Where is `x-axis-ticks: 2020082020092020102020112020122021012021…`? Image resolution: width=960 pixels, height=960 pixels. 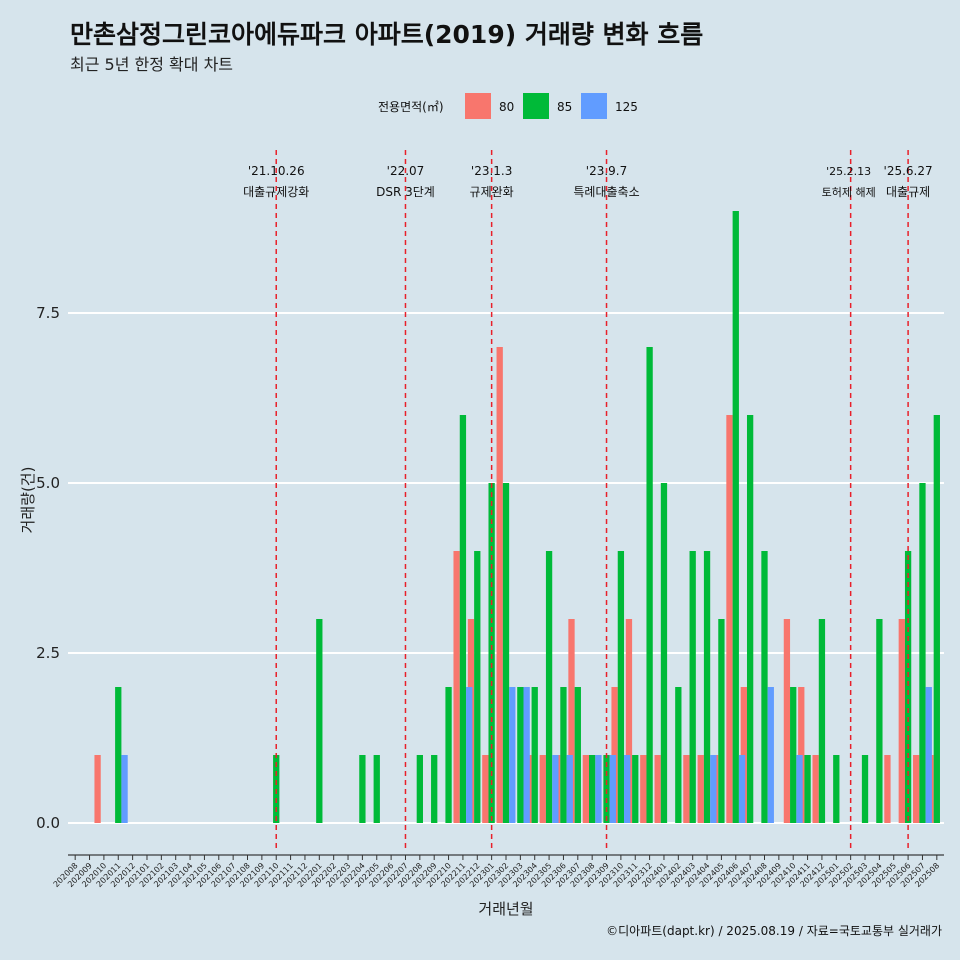 x-axis-ticks: 2020082020092020102020112020122021012021… is located at coordinates (496, 872).